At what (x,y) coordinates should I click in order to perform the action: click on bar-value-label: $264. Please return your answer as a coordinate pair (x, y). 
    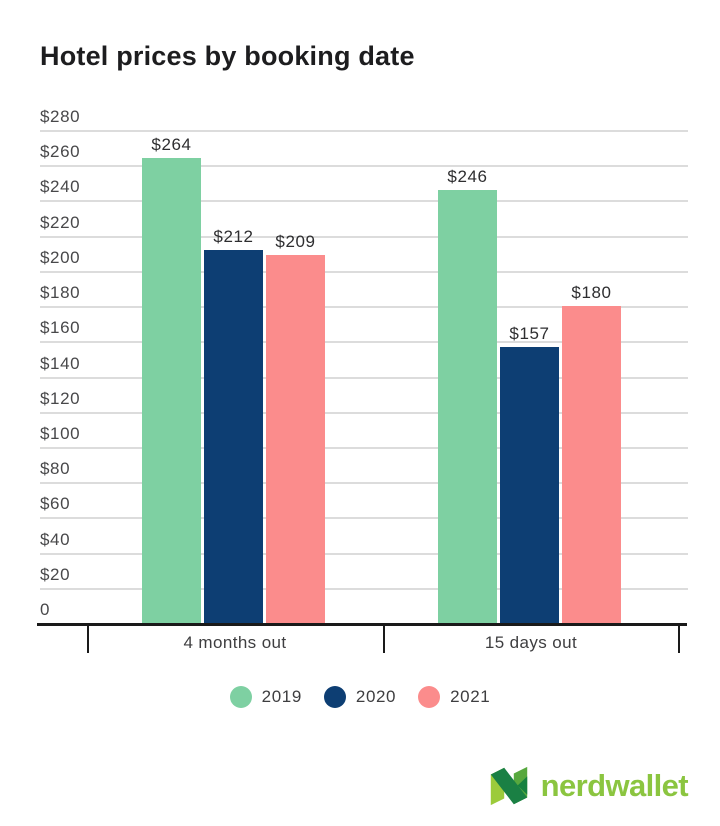
    Looking at the image, I should click on (171, 144).